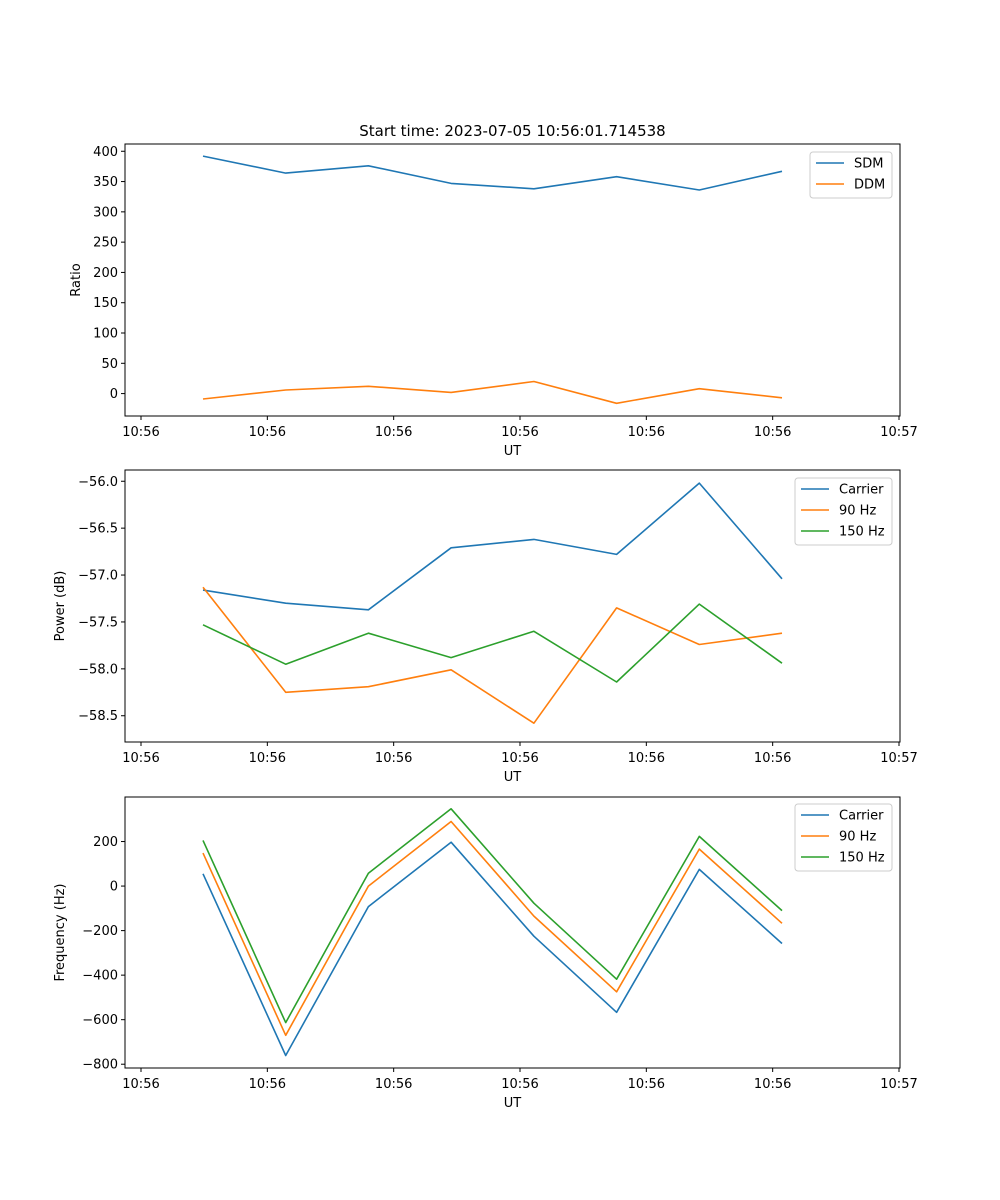 Image resolution: width=1000 pixels, height=1200 pixels. Describe the element at coordinates (100, 1020) in the screenshot. I see `y-tick-label: −600` at that location.